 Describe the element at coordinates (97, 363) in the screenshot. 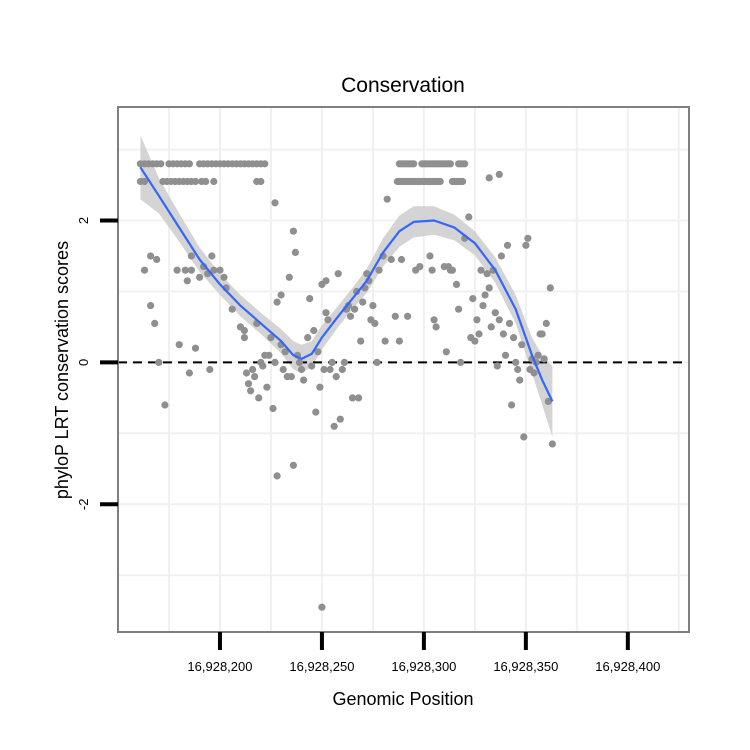

I see `y-axis-ticks: -2 0 2` at that location.